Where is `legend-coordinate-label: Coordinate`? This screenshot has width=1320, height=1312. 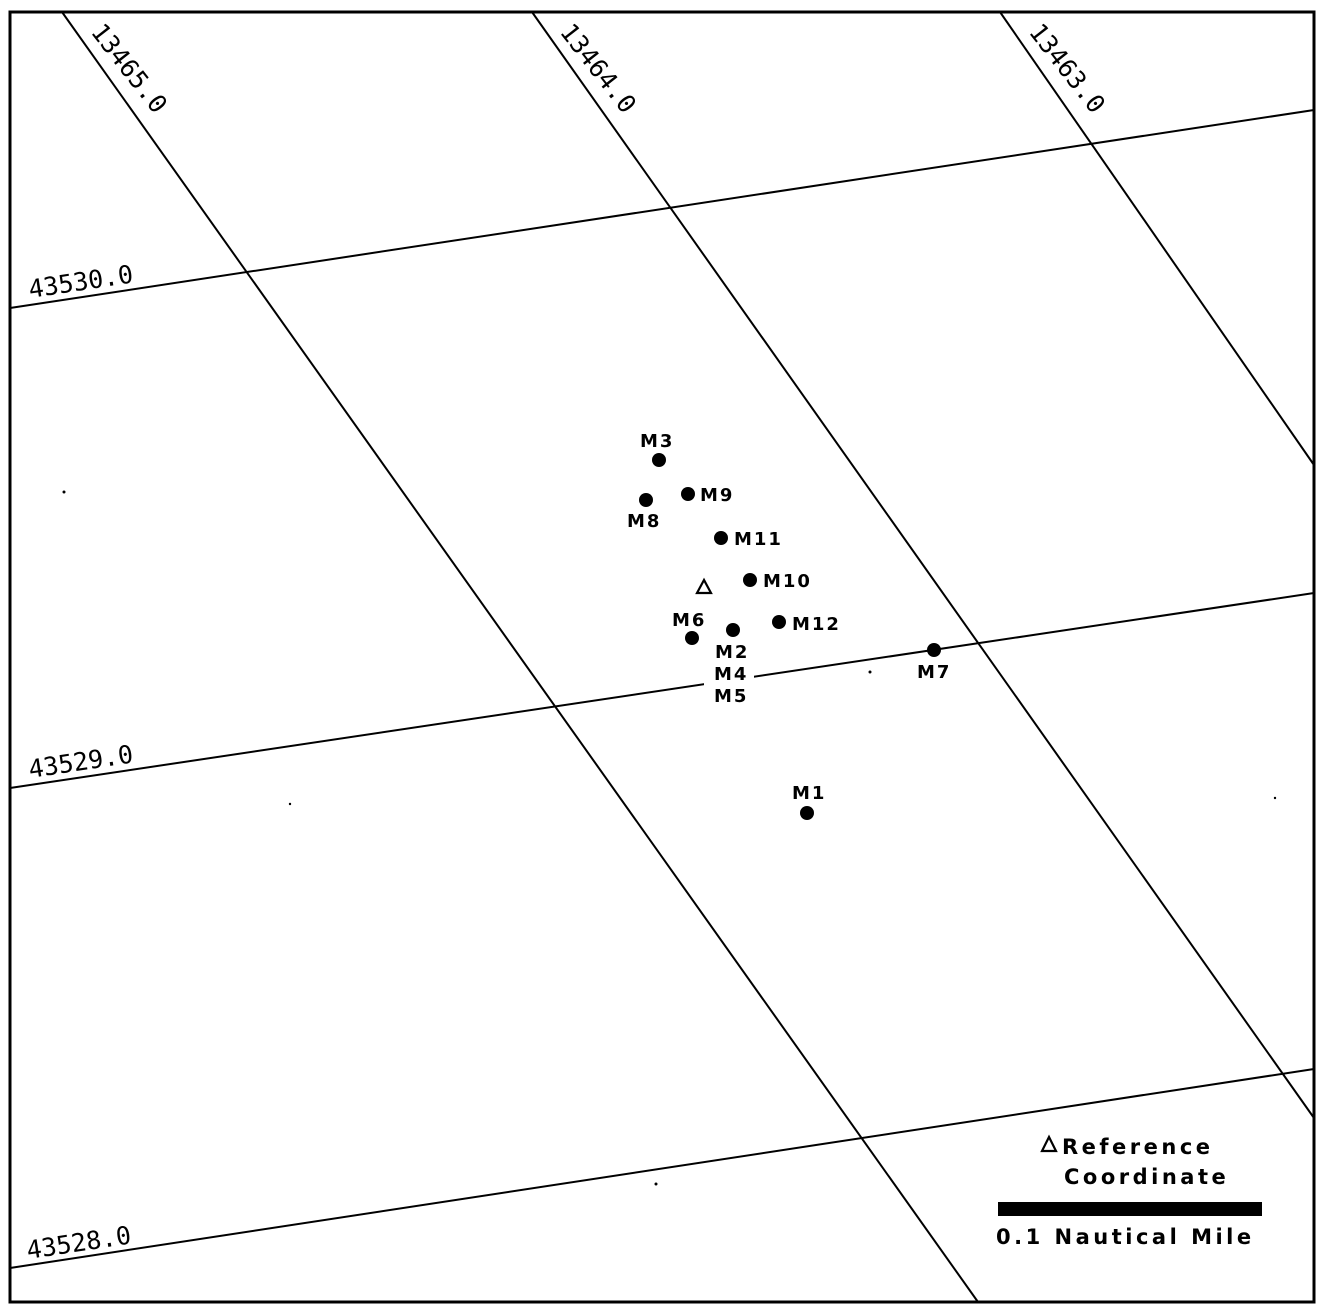 legend-coordinate-label: Coordinate is located at coordinates (1146, 1177).